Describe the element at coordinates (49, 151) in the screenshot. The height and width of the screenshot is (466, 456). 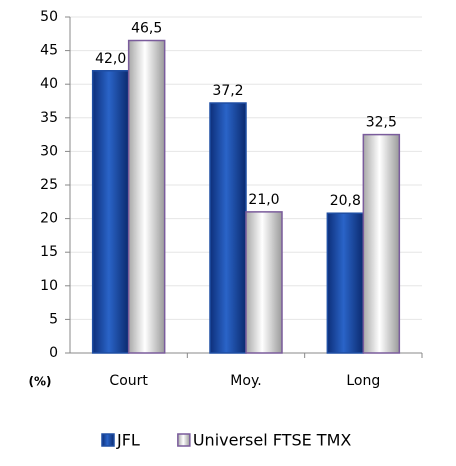
I see `y-tick-label: 30` at that location.